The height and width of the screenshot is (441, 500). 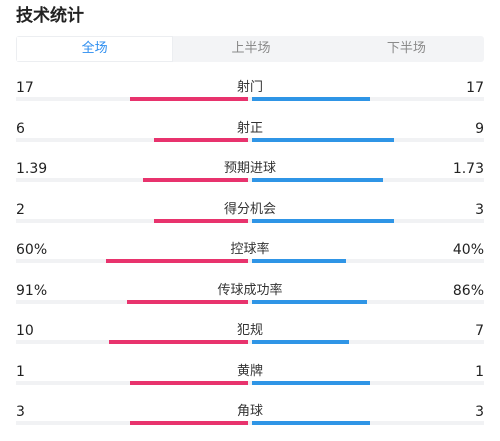 What do you see at coordinates (20, 209) in the screenshot?
I see `home-value: 2` at bounding box center [20, 209].